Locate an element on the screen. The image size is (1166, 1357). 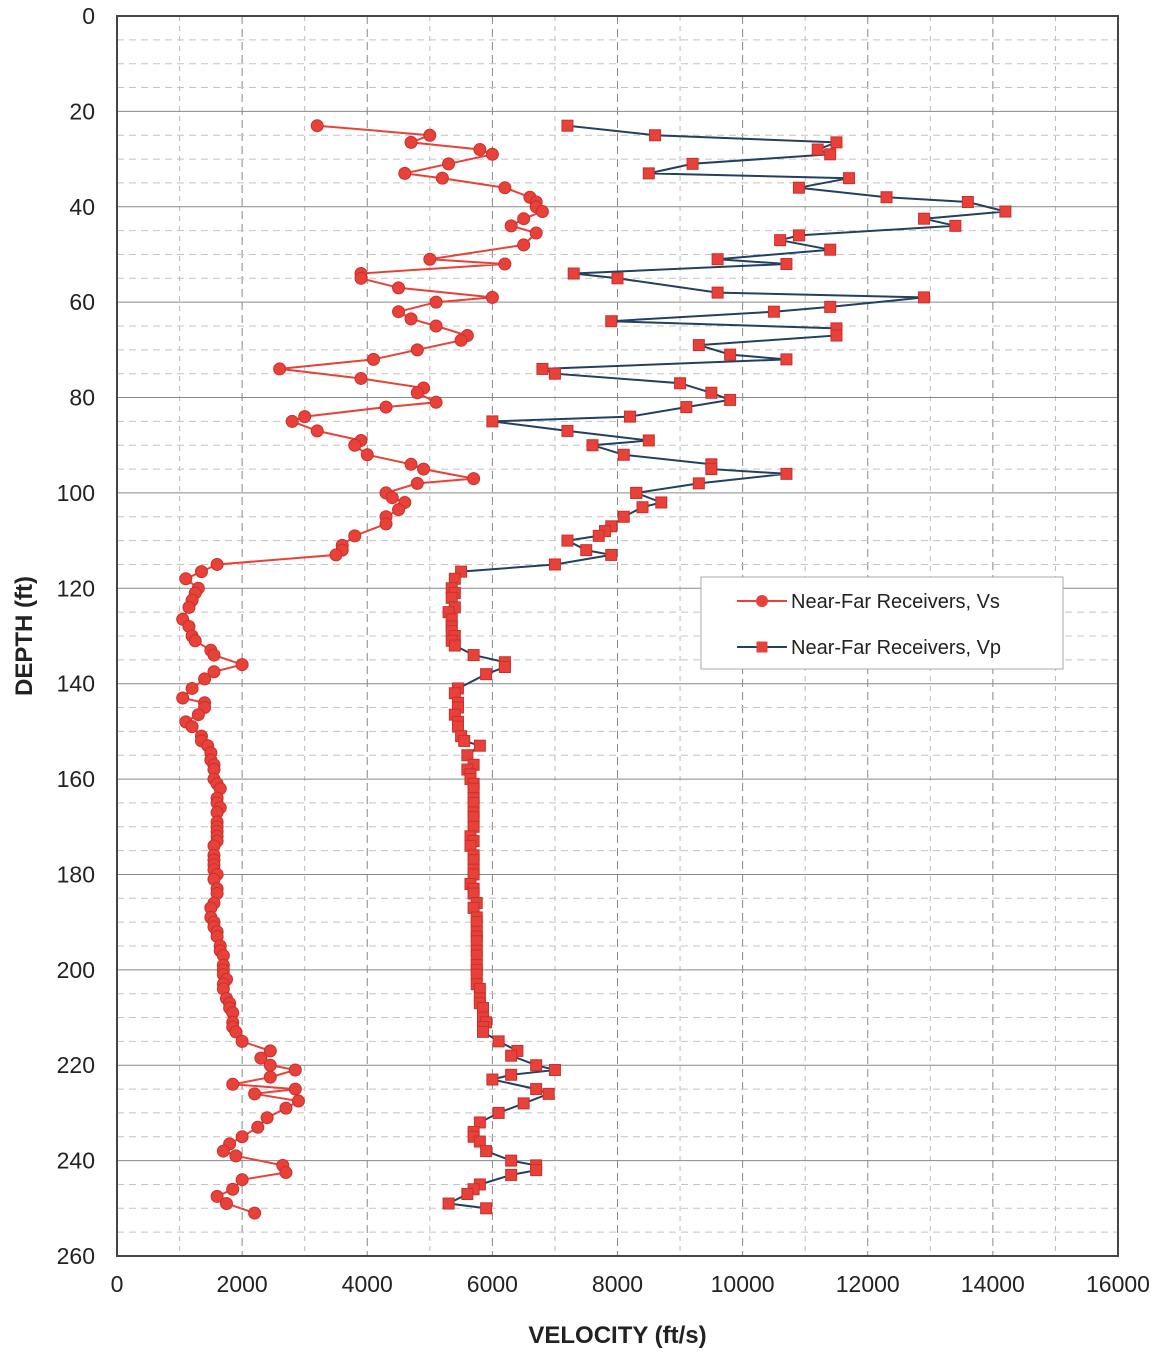
y-tick-label: 240 is located at coordinates (76, 1161).